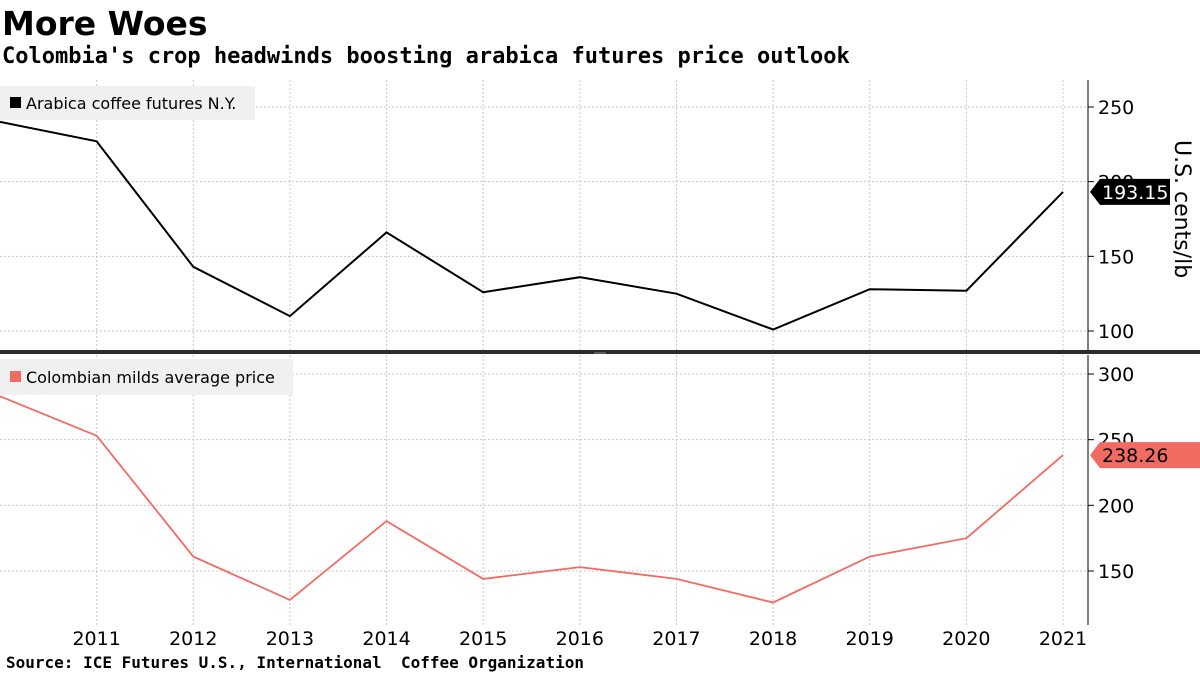  What do you see at coordinates (105, 23) in the screenshot?
I see `chart-title: More Woes` at bounding box center [105, 23].